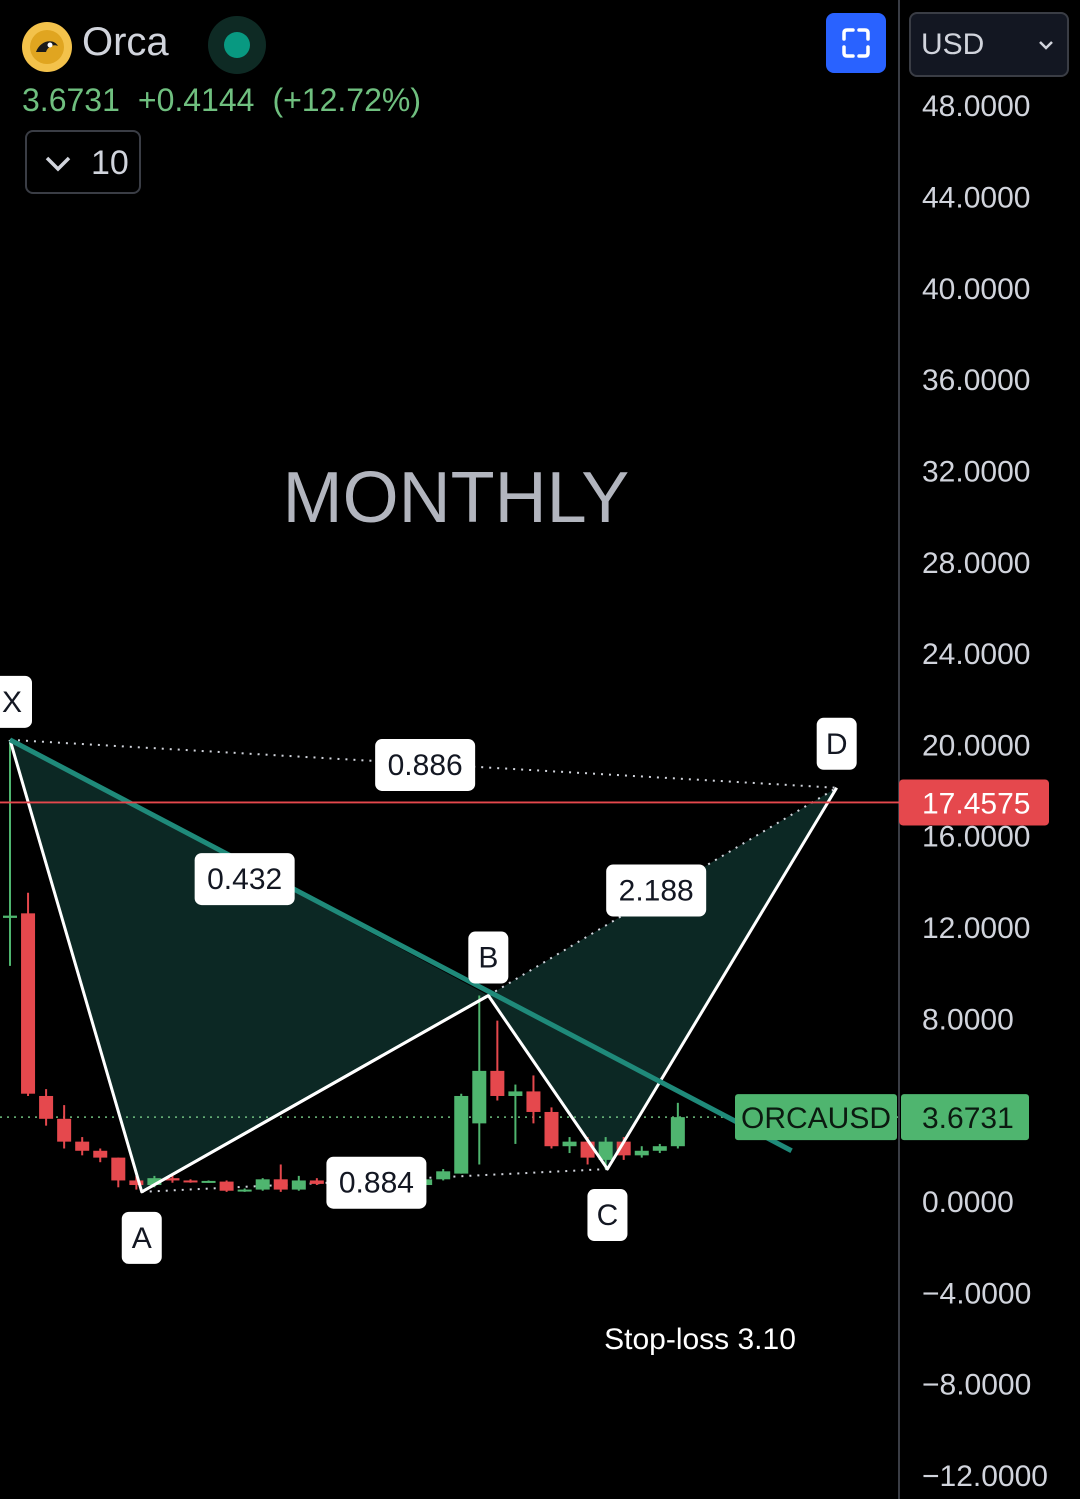  I want to click on y-tick-label: 32.0000, so click(976, 471).